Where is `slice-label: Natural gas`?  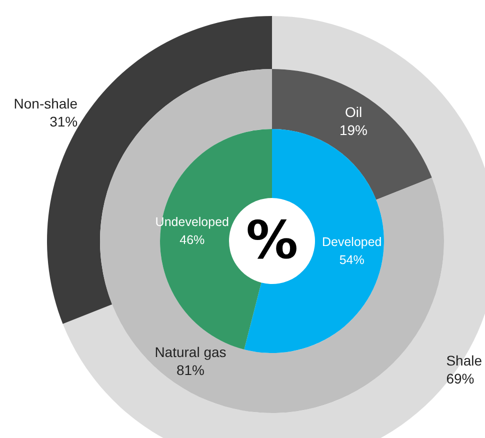 slice-label: Natural gas is located at coordinates (190, 352).